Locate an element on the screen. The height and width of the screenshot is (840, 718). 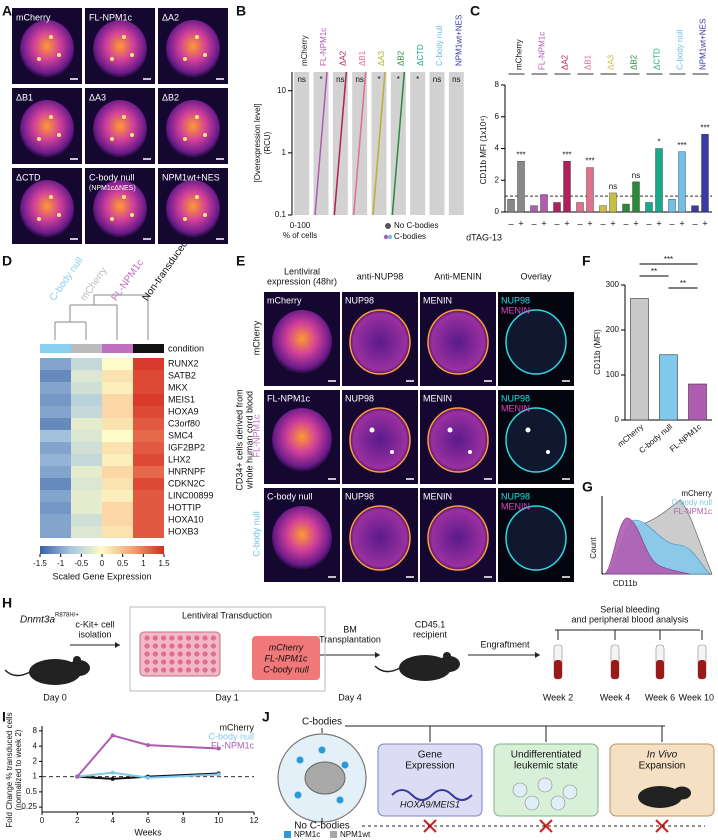
column-label: C-body null is located at coordinates (439, 45).